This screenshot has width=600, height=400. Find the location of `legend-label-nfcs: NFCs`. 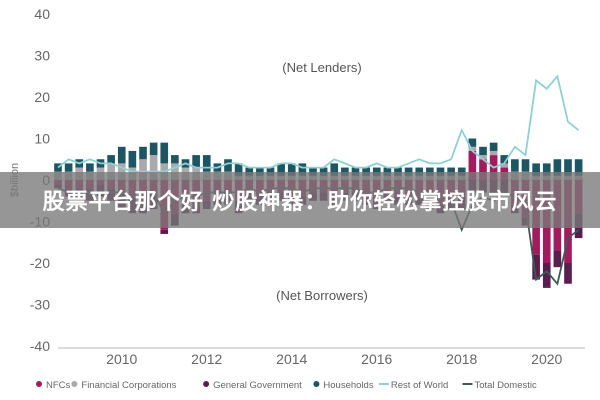

legend-label-nfcs: NFCs is located at coordinates (58, 385).